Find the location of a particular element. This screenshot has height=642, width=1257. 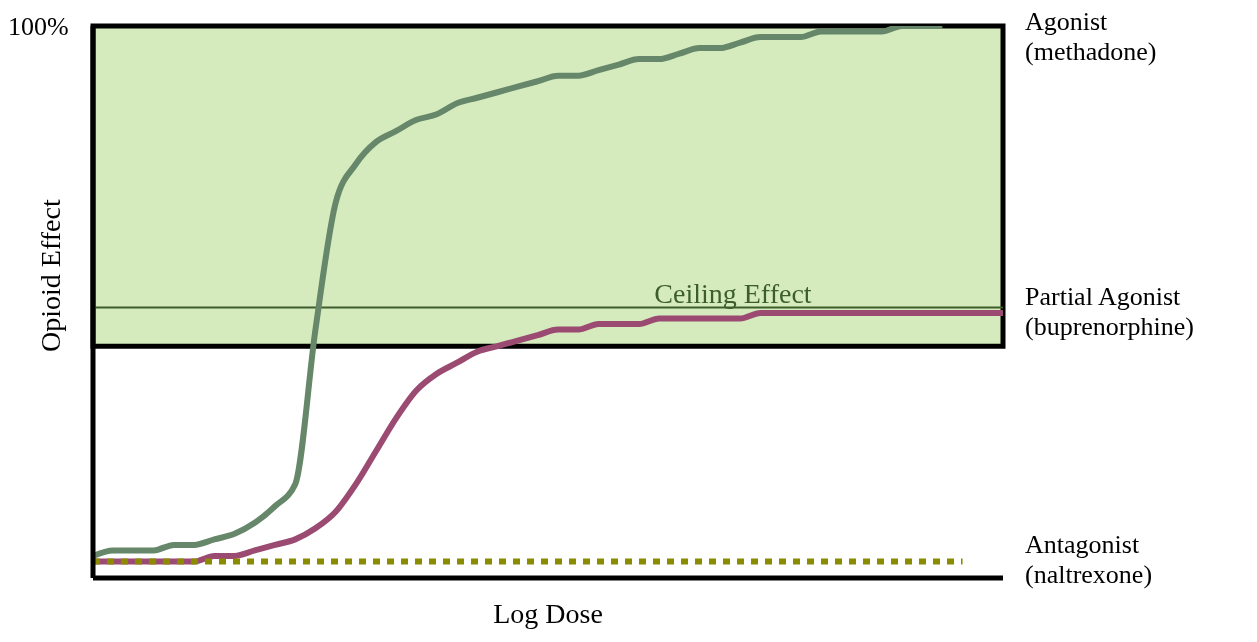

ref-line-label: Ceiling Effect is located at coordinates (733, 293).